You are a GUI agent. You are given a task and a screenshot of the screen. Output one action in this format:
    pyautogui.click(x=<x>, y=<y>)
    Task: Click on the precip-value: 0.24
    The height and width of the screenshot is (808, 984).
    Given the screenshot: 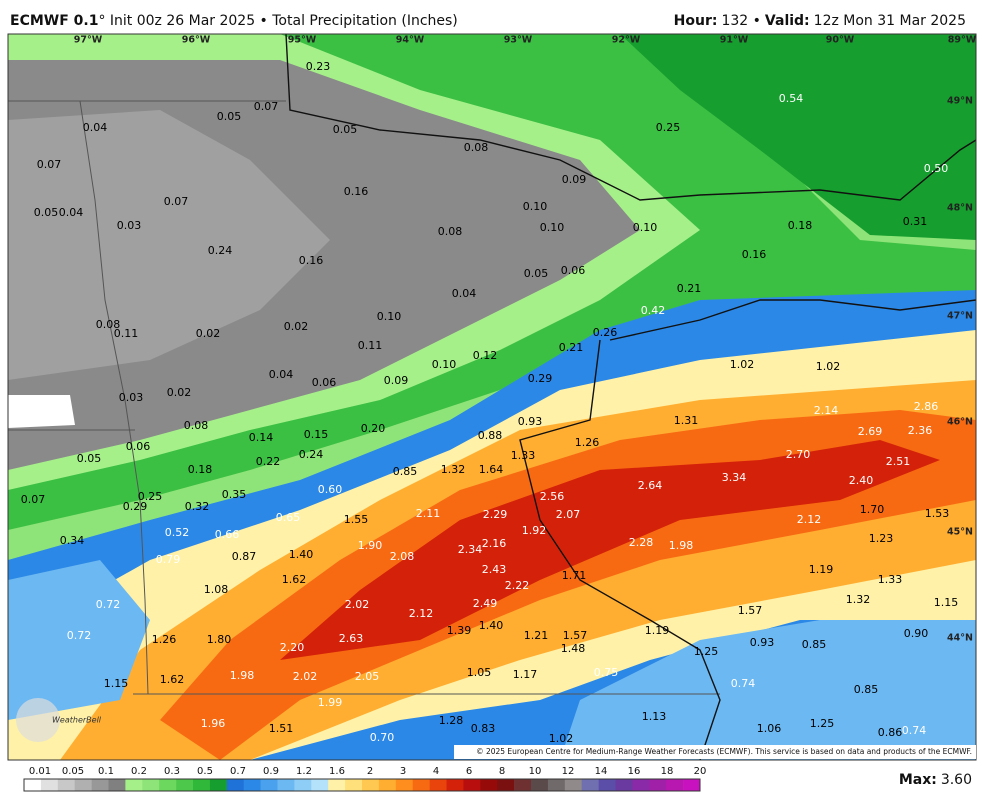 What is the action you would take?
    pyautogui.click(x=220, y=250)
    